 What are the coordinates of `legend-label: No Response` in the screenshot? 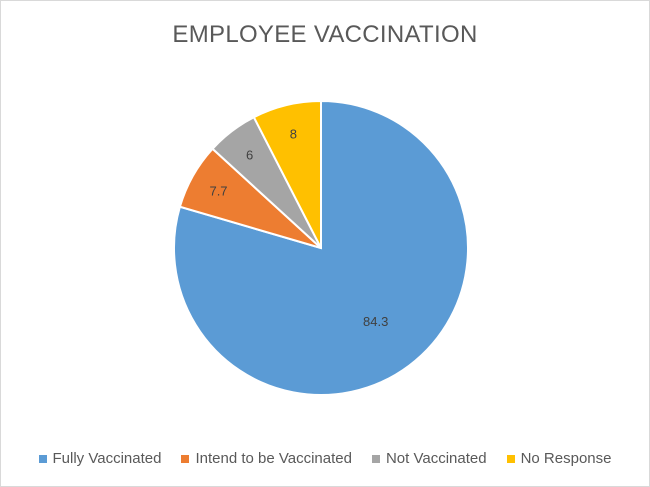 It's located at (566, 458).